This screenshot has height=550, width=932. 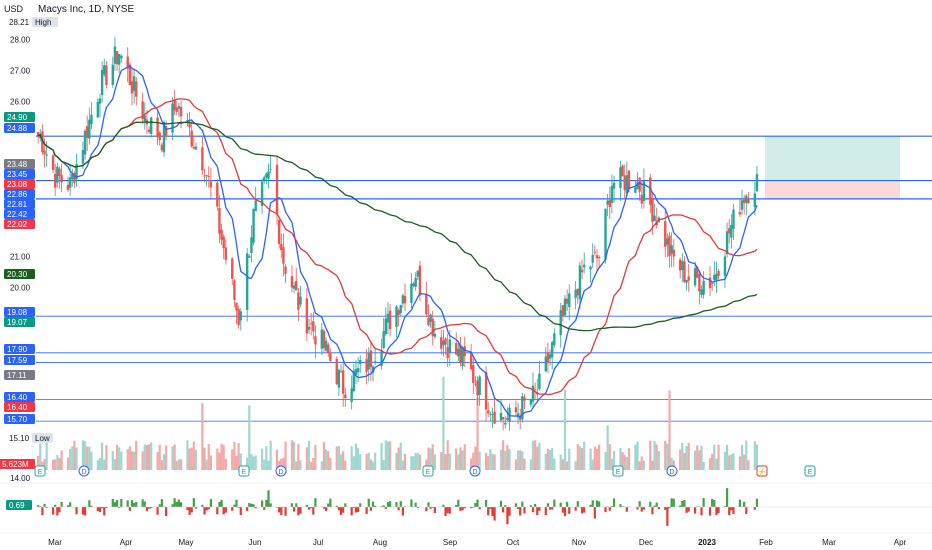 I want to click on time-tick: Nov, so click(x=579, y=542).